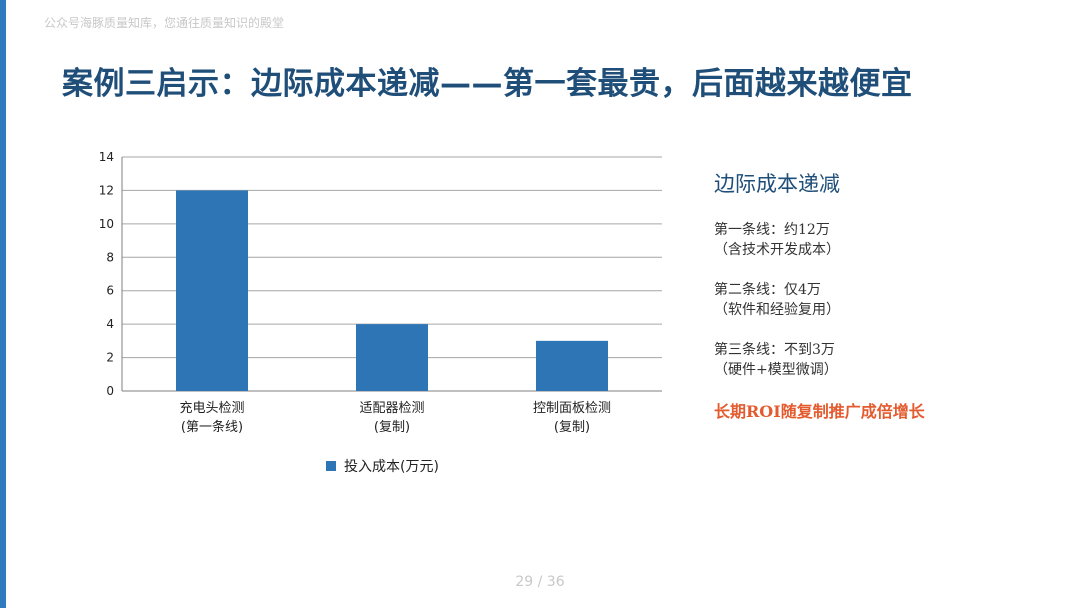 The image size is (1080, 608). What do you see at coordinates (777, 184) in the screenshot?
I see `side-heading: 边际成本递减` at bounding box center [777, 184].